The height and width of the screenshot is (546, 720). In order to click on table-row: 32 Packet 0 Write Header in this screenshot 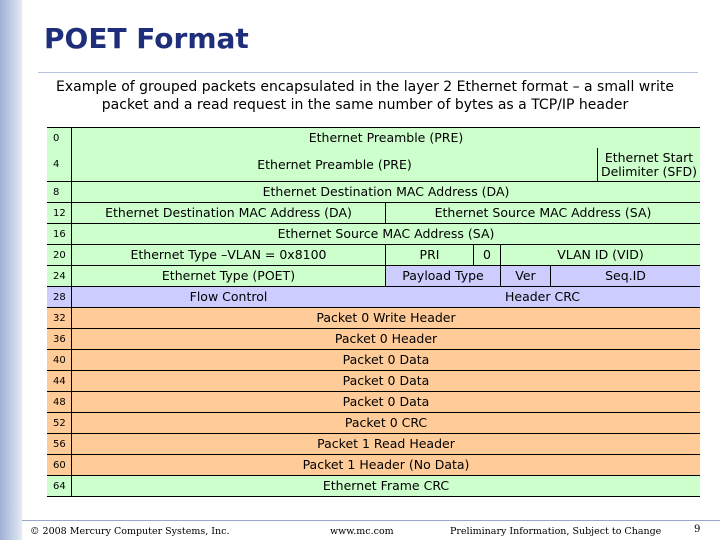, I will do `click(373, 318)`.